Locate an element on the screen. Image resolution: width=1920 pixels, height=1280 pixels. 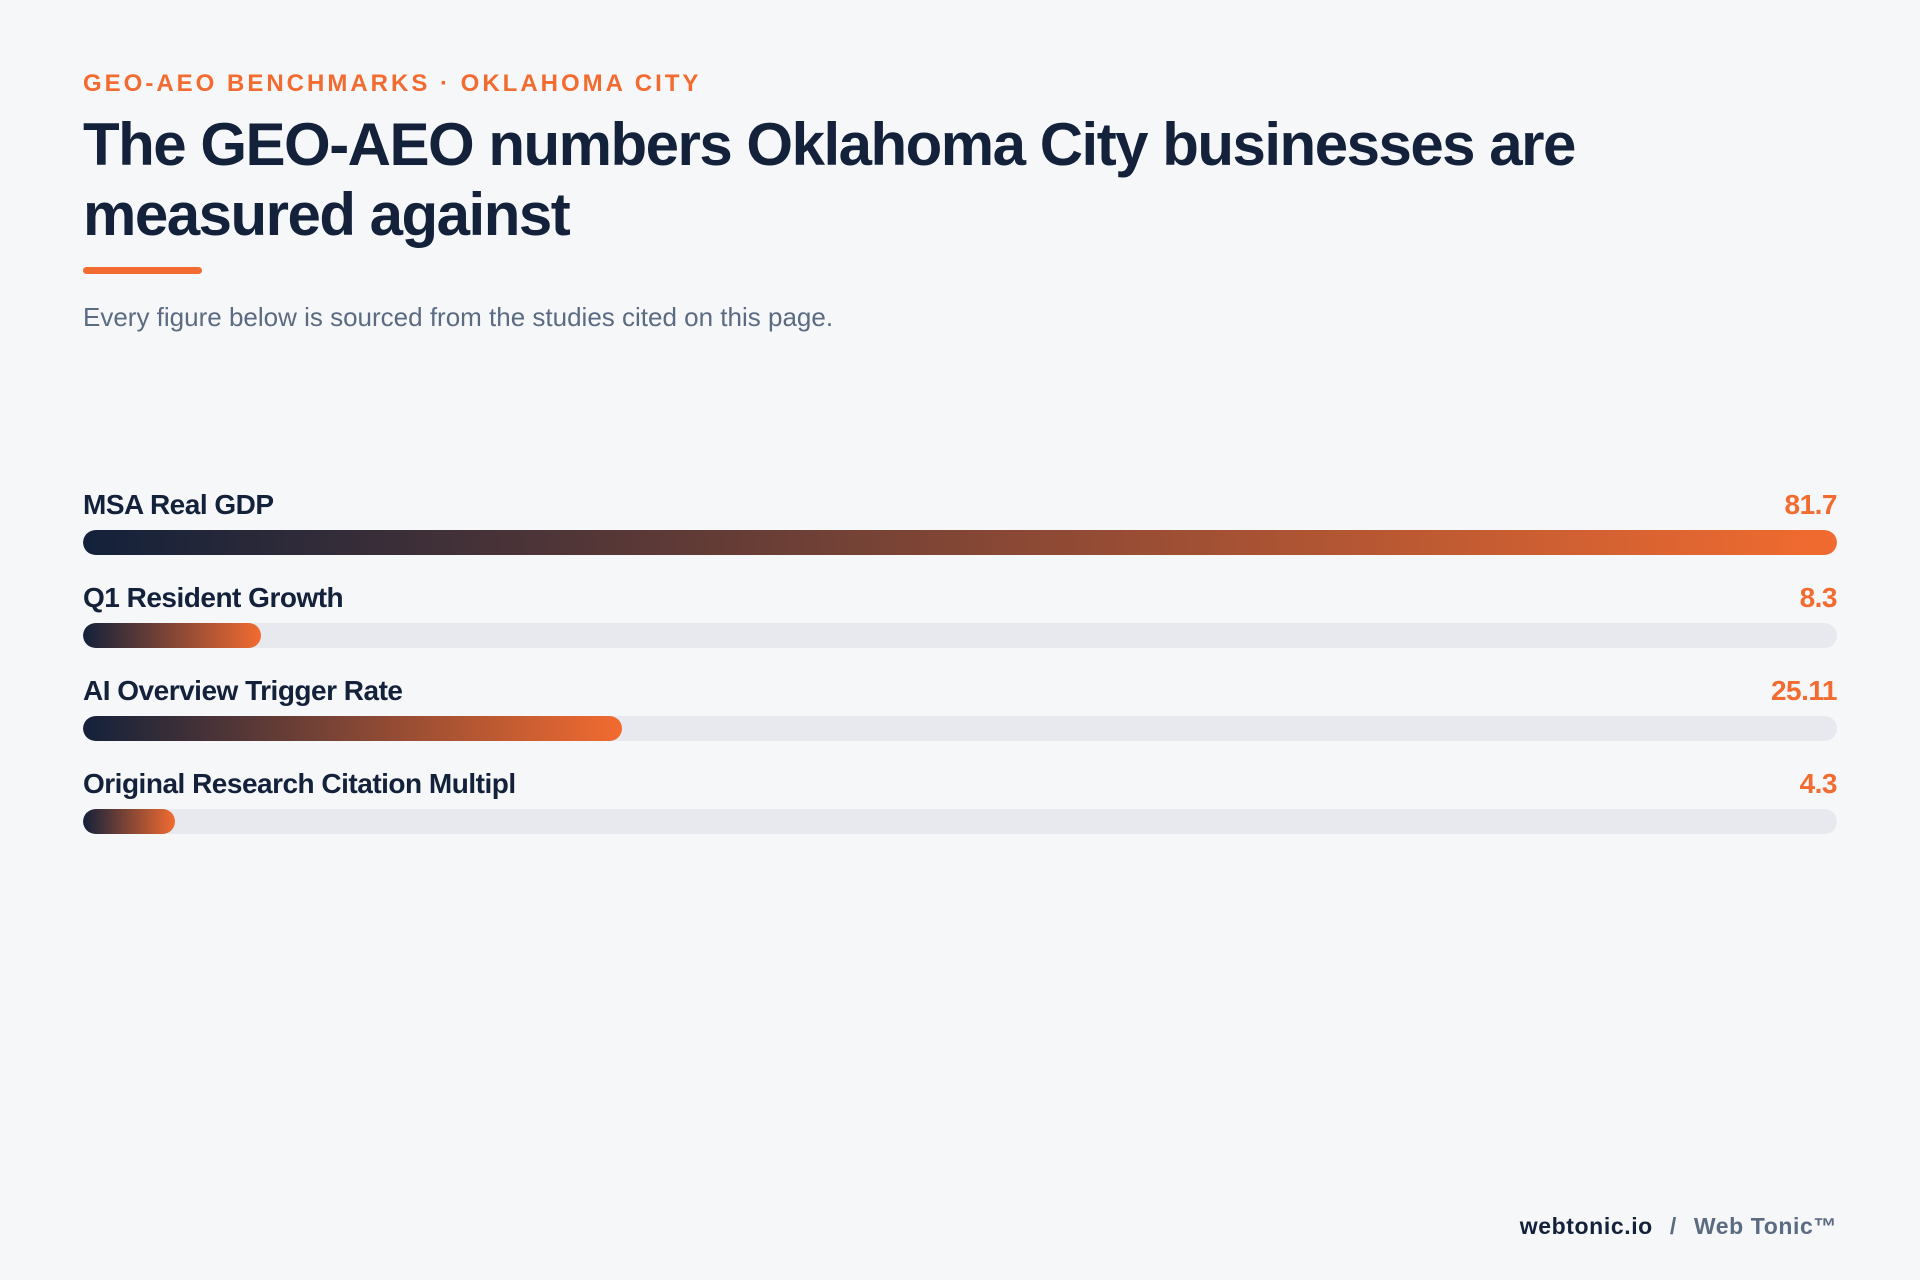
bar-label: AI Overview Trigger Rate is located at coordinates (243, 690).